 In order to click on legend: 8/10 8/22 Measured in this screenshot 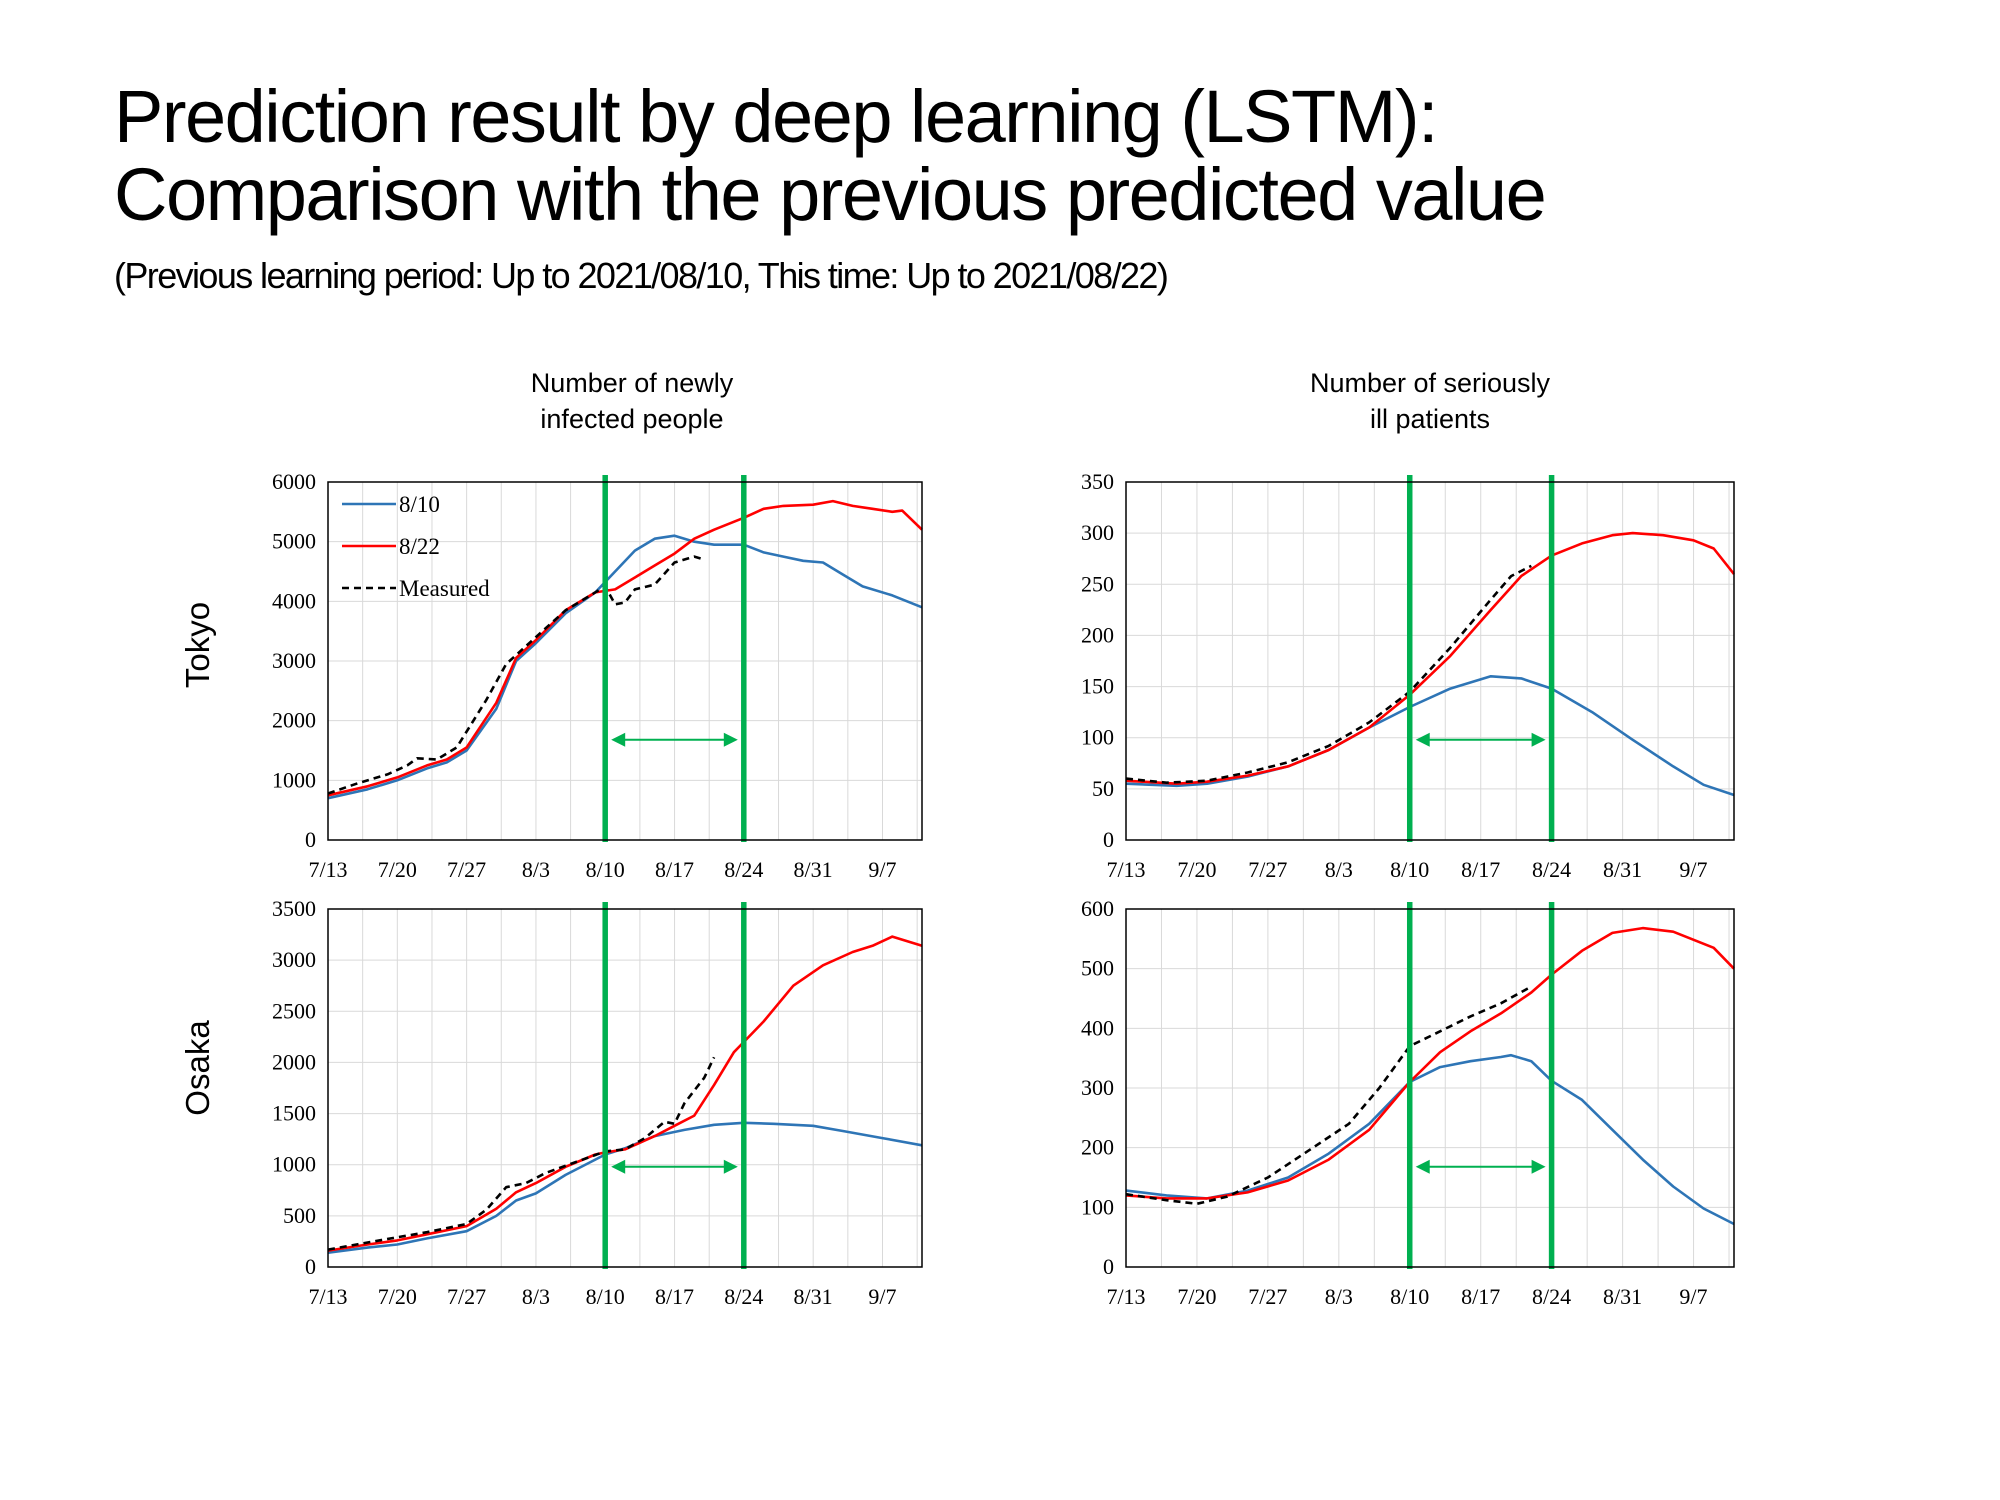, I will do `click(416, 546)`.